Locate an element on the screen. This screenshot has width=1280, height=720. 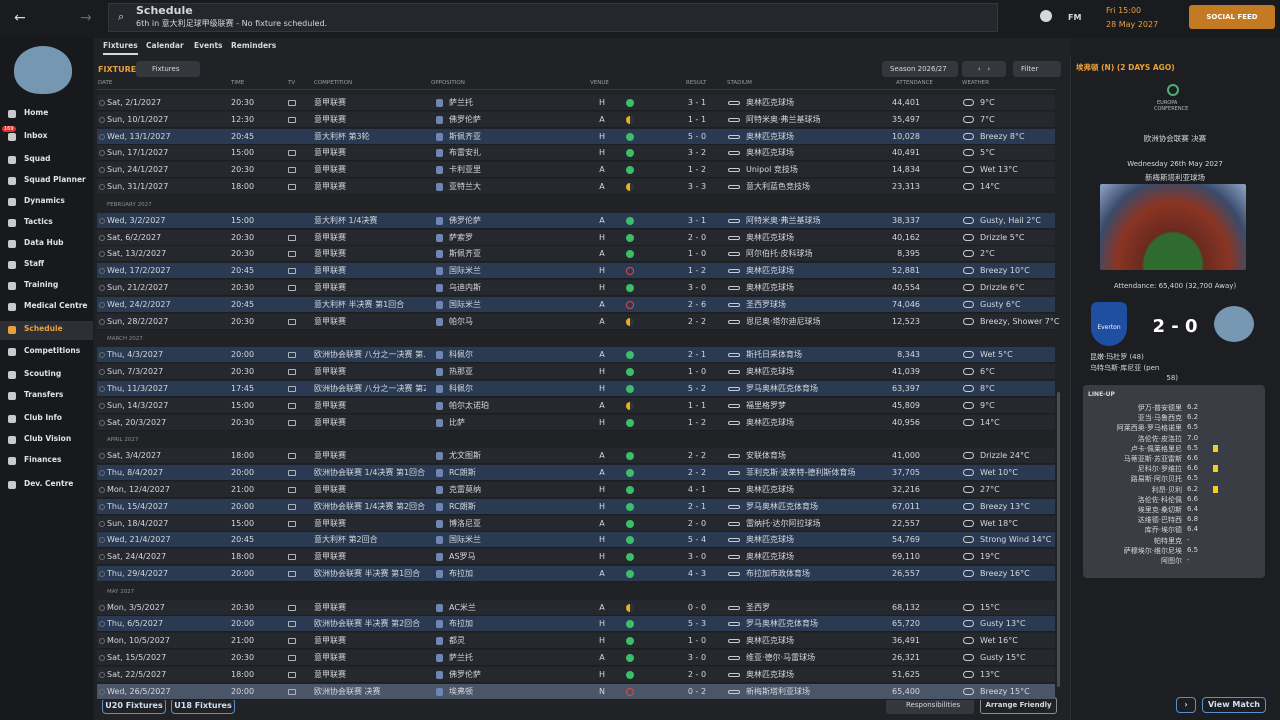
opposition: 克雷莫纳 is located at coordinates (465, 489).